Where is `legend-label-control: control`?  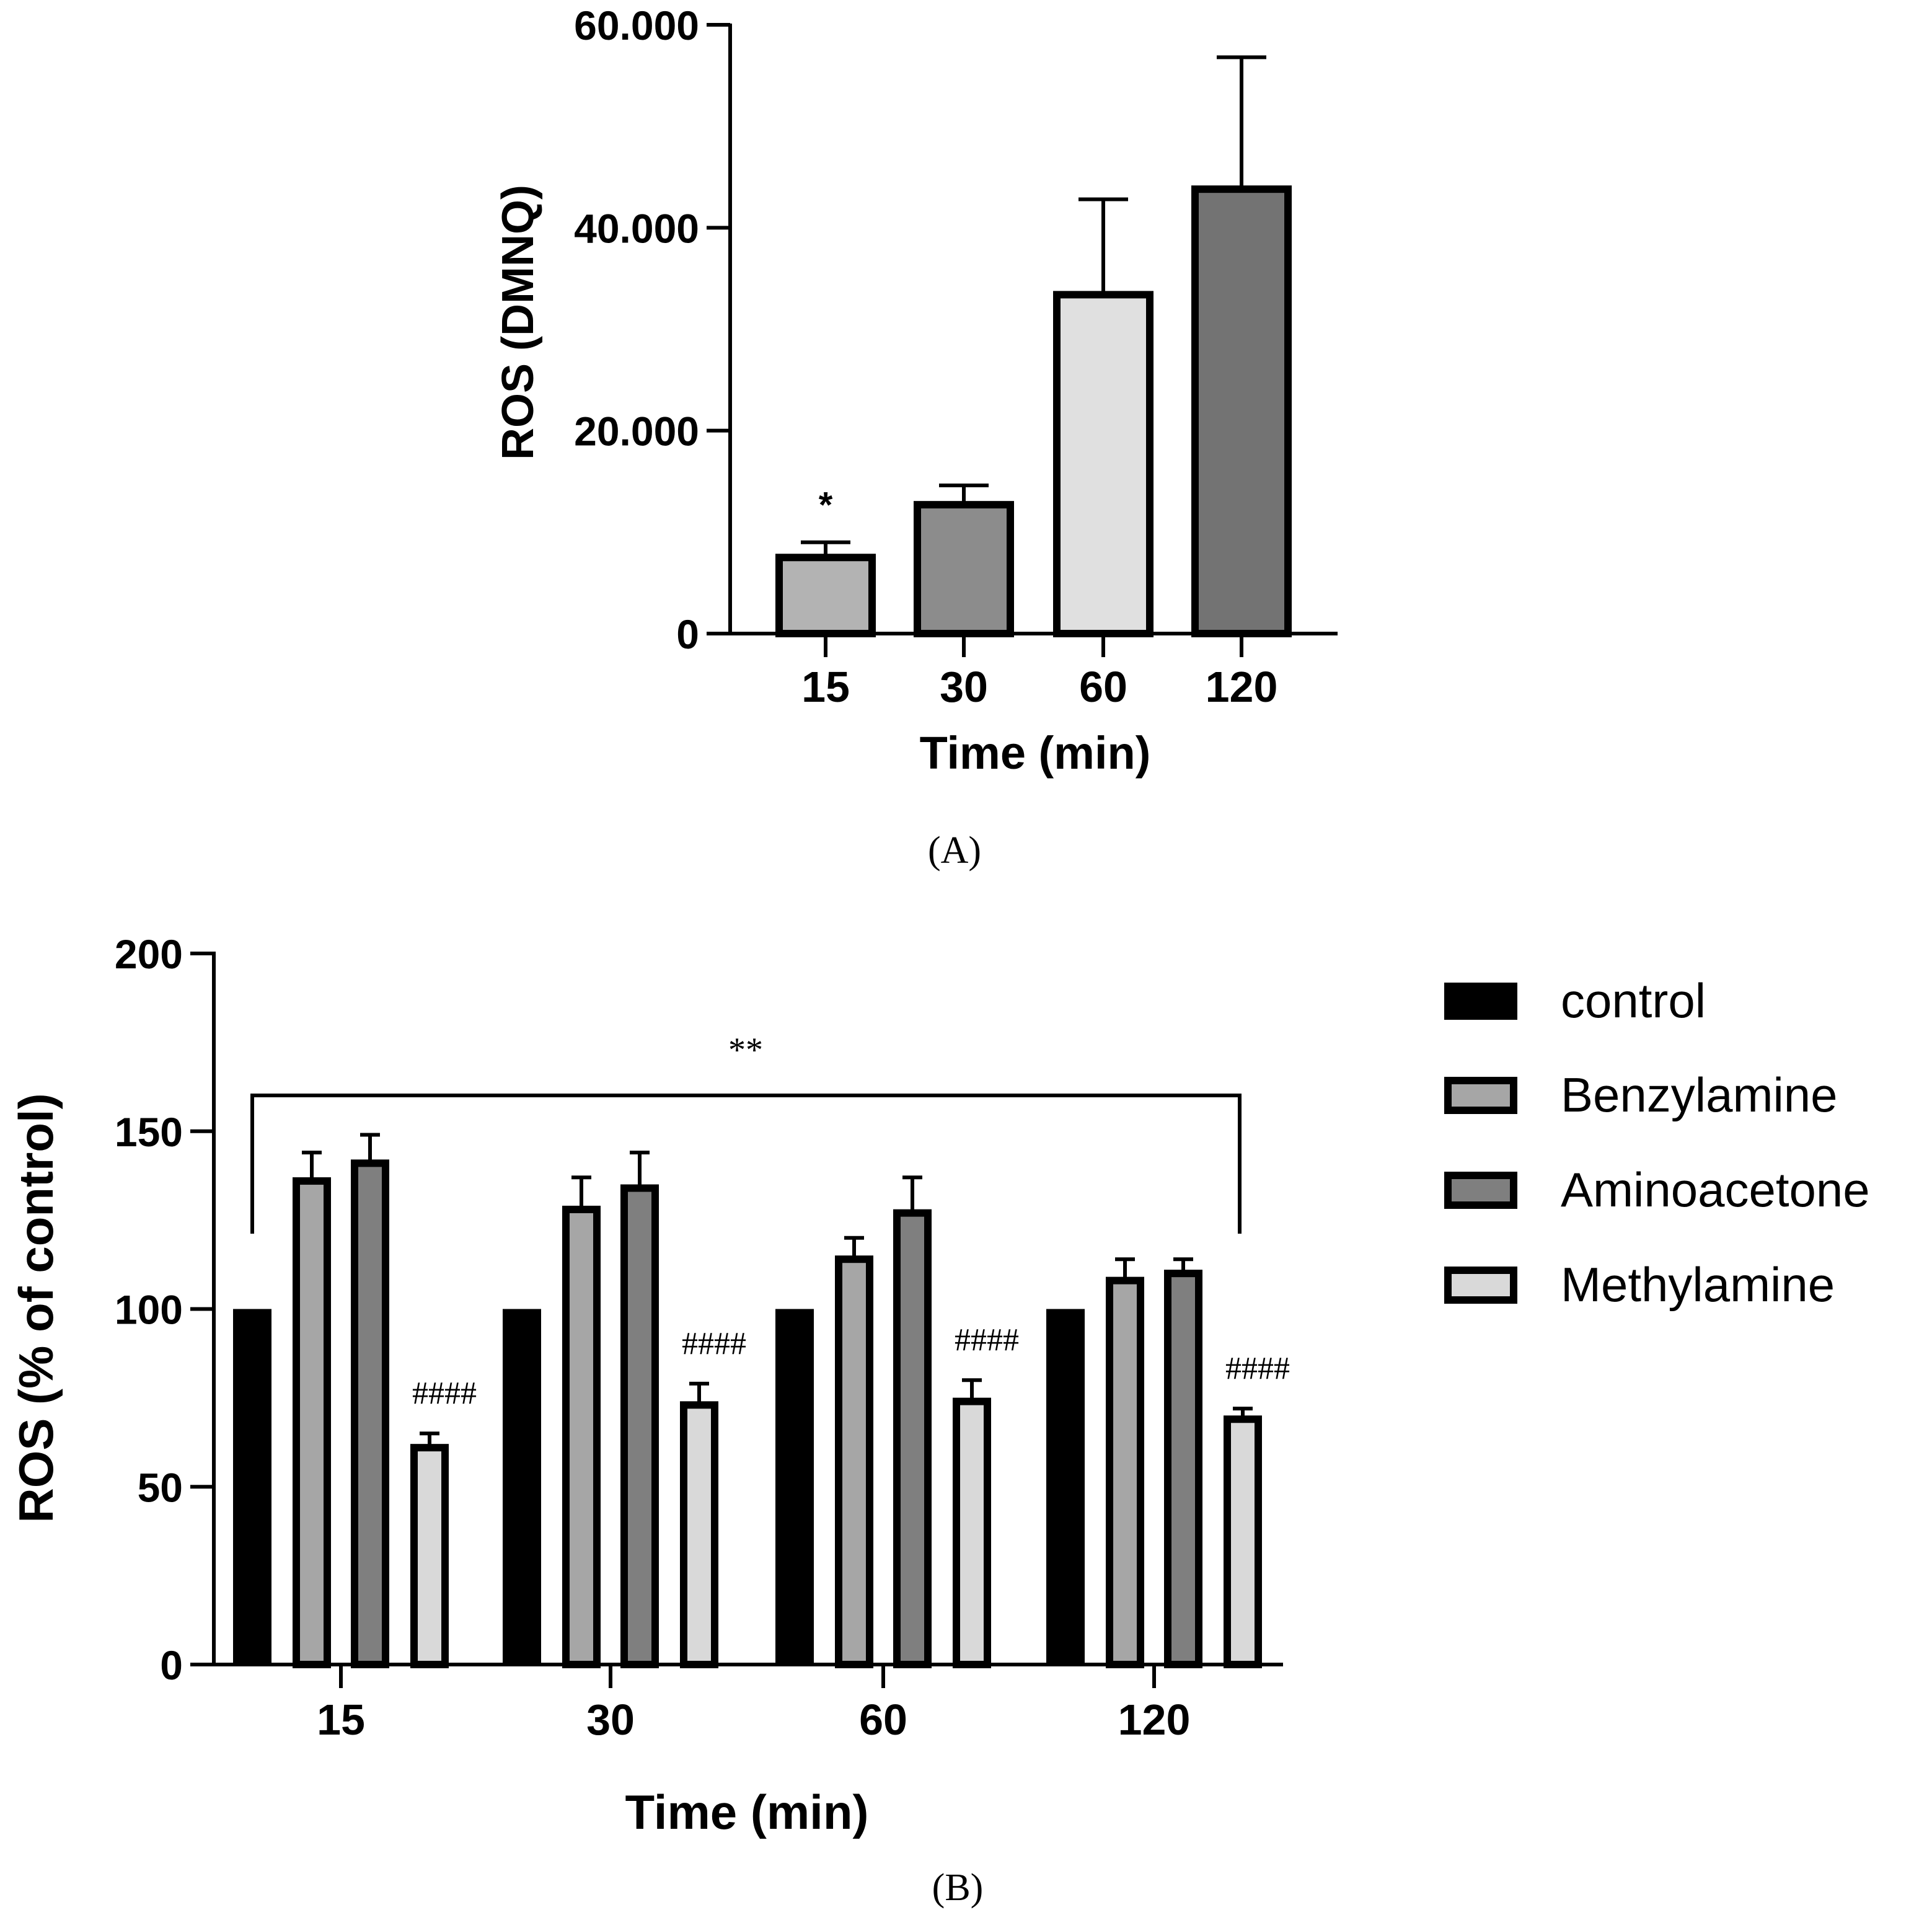 legend-label-control: control is located at coordinates (1633, 1000).